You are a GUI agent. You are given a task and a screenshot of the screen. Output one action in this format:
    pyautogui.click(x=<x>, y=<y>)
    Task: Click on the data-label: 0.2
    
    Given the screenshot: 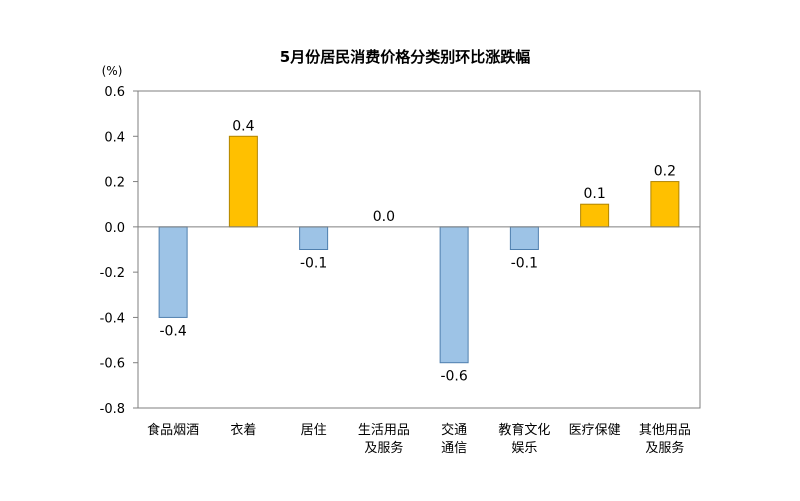 What is the action you would take?
    pyautogui.click(x=665, y=172)
    